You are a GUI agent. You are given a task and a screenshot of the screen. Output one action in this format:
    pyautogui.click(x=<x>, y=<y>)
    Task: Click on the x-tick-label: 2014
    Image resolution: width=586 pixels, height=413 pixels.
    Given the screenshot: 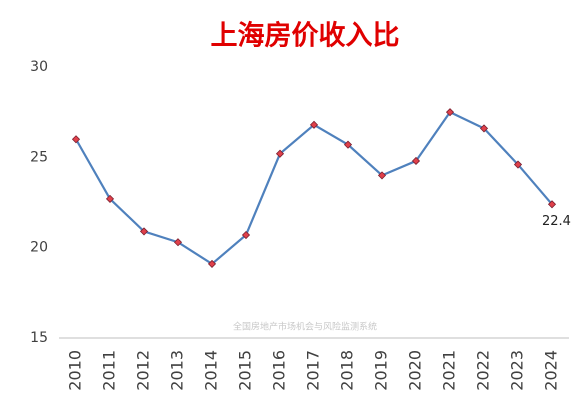 What is the action you would take?
    pyautogui.click(x=211, y=370)
    